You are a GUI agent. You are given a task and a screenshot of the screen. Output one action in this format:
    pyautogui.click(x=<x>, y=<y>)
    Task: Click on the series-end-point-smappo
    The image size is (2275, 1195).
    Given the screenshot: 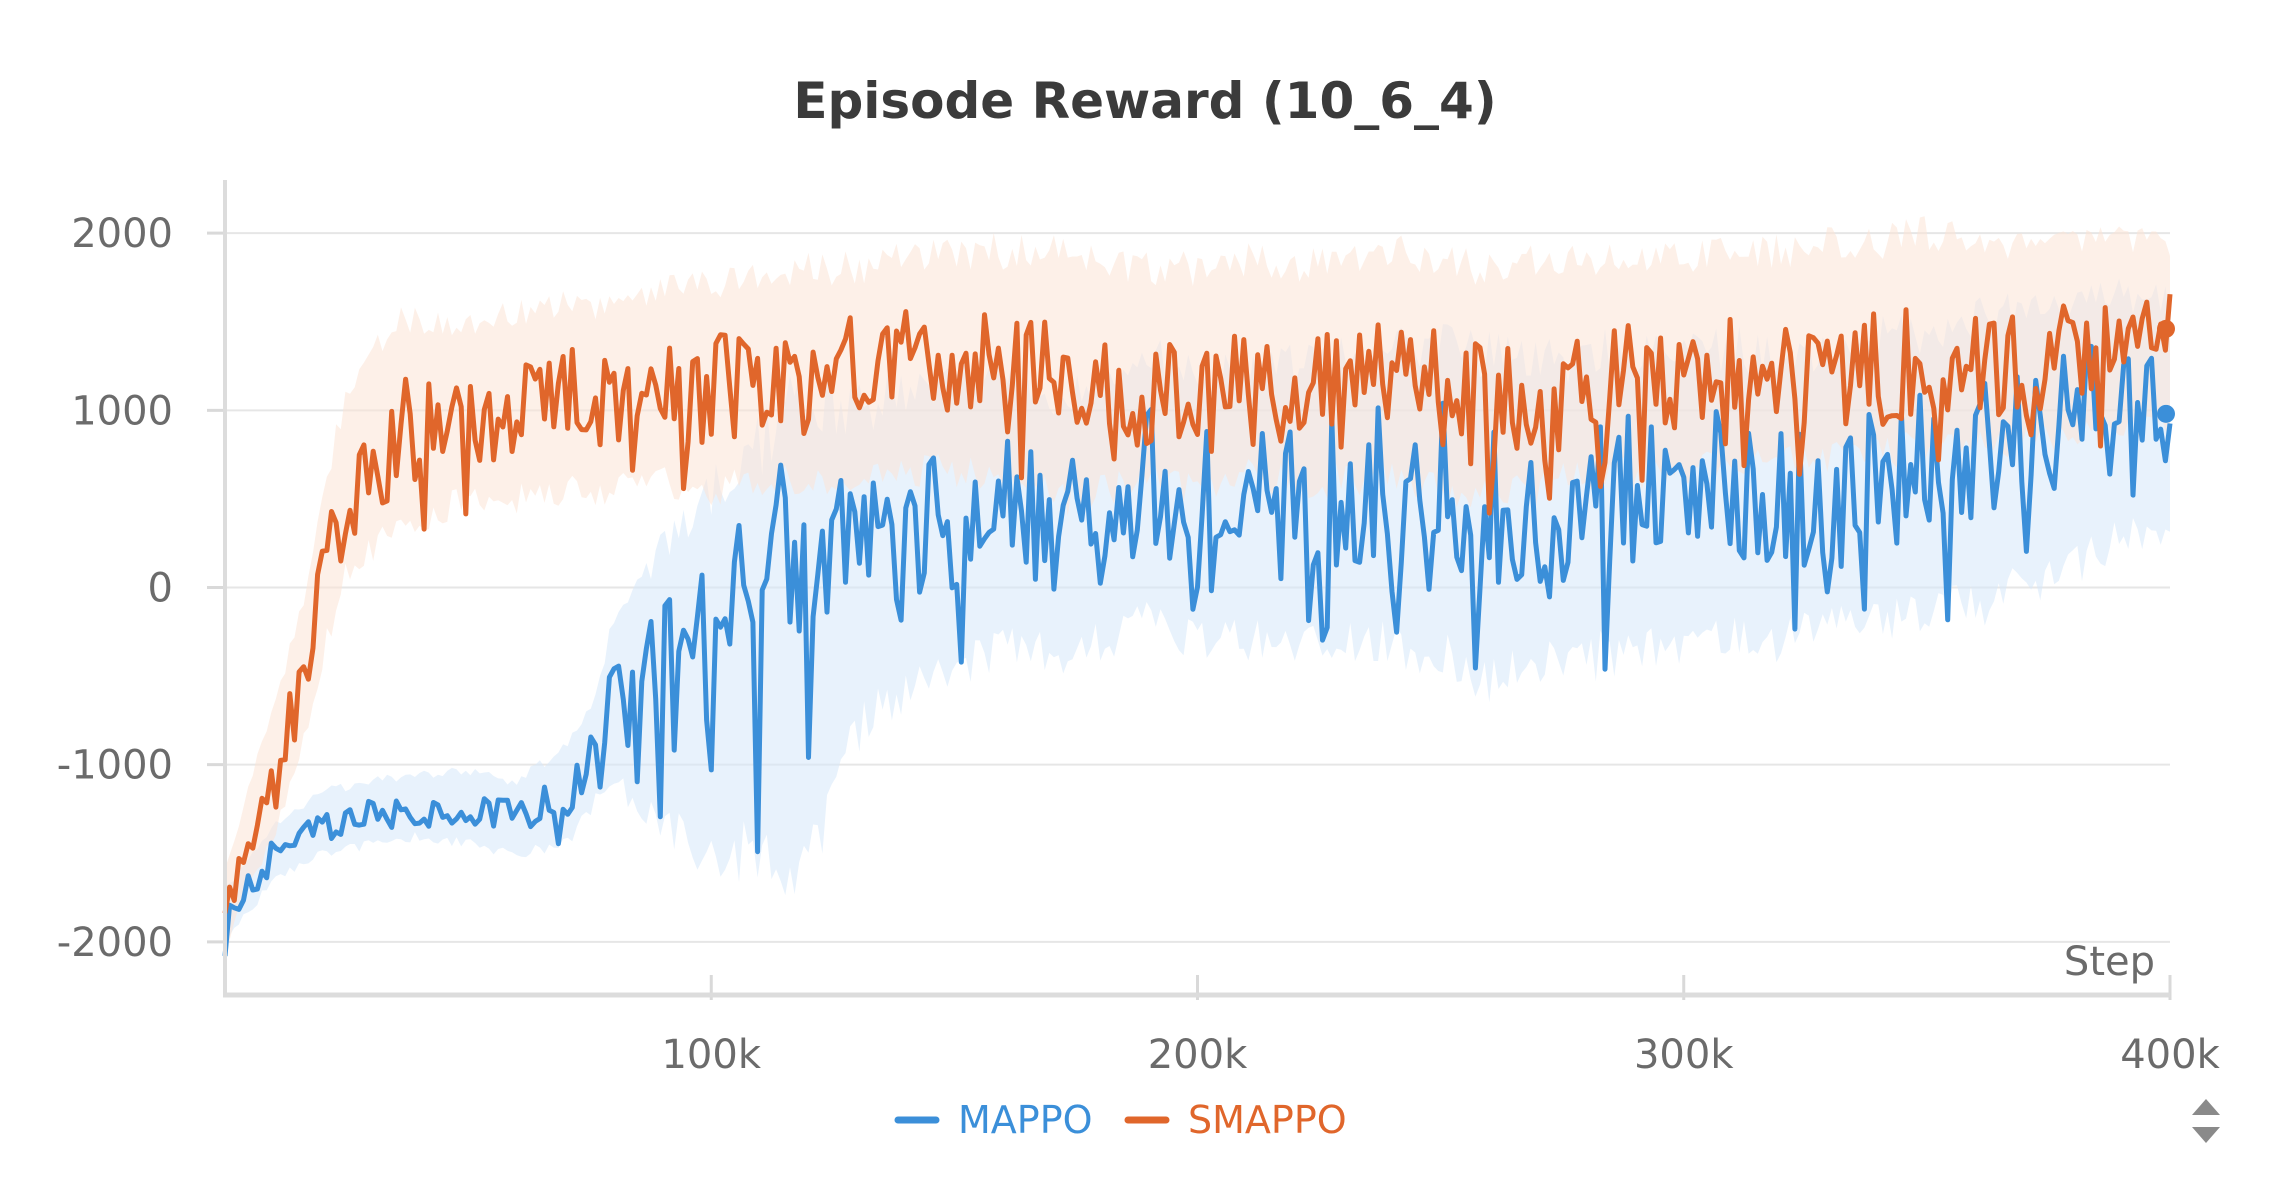 What is the action you would take?
    pyautogui.click(x=2166, y=328)
    